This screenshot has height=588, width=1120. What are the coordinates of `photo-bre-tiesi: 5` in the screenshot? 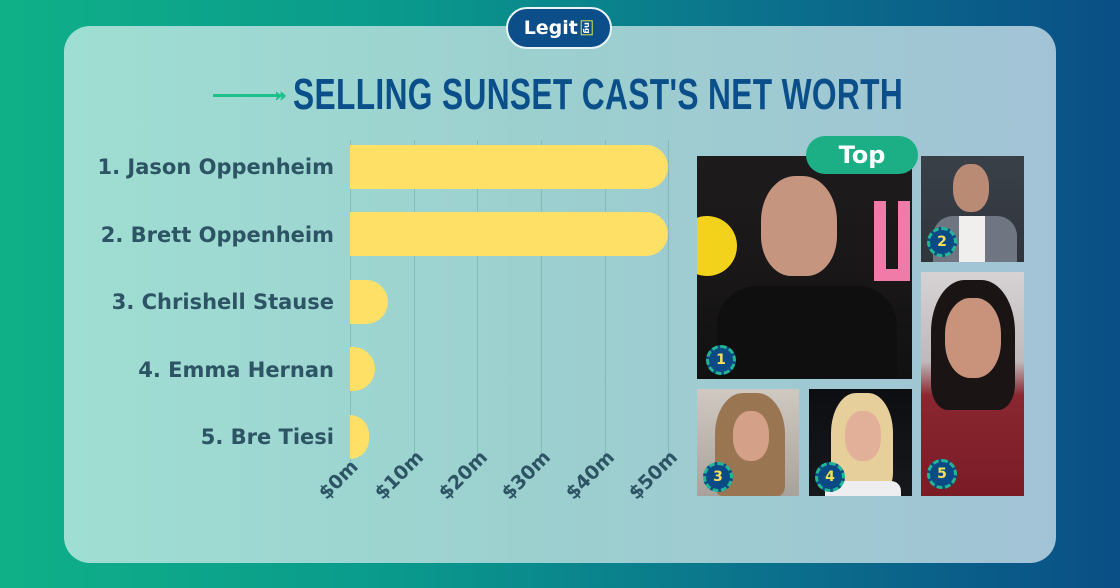 It's located at (972, 384).